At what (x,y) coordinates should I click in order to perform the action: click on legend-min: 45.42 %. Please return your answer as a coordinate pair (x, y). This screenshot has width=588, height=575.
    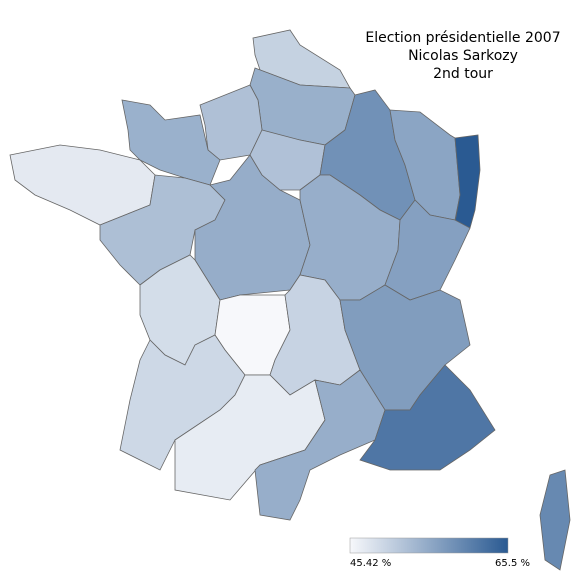
    Looking at the image, I should click on (370, 563).